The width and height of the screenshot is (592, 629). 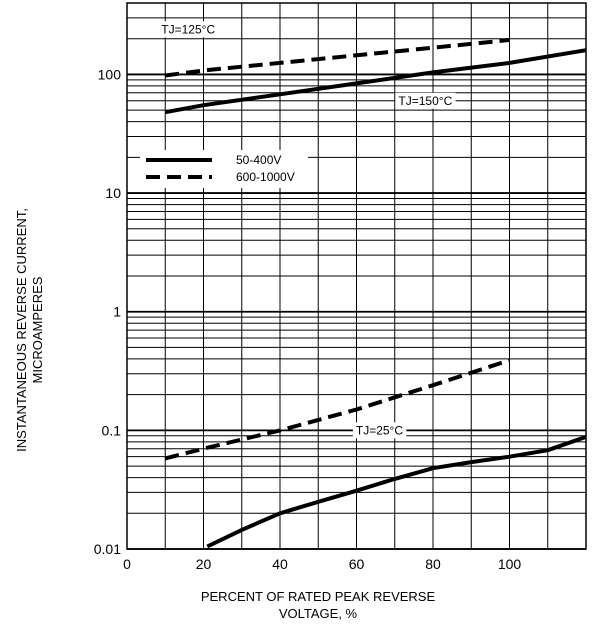 I want to click on annotation-label: TJ=150°C, so click(x=425, y=101).